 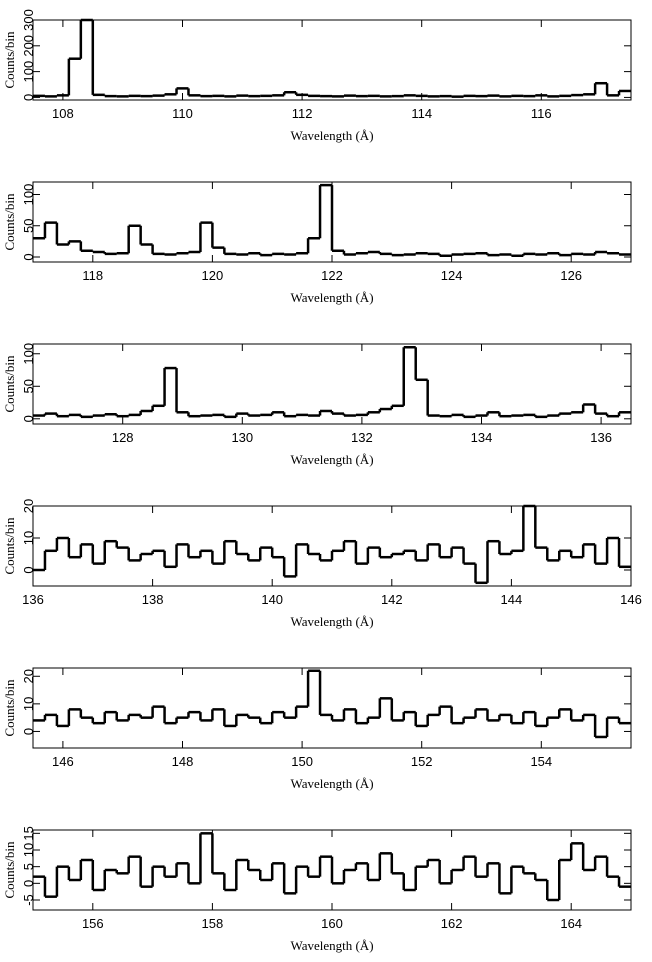 I want to click on x-tick-label: 156, so click(x=93, y=923).